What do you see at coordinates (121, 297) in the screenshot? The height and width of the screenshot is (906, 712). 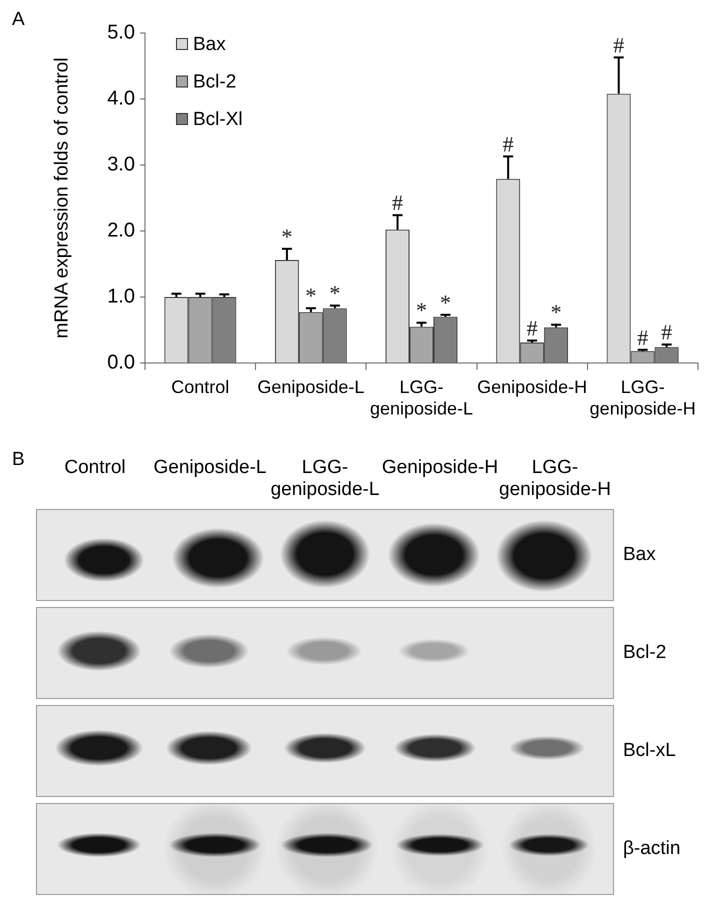 I see `y-tick-label: 1.0` at bounding box center [121, 297].